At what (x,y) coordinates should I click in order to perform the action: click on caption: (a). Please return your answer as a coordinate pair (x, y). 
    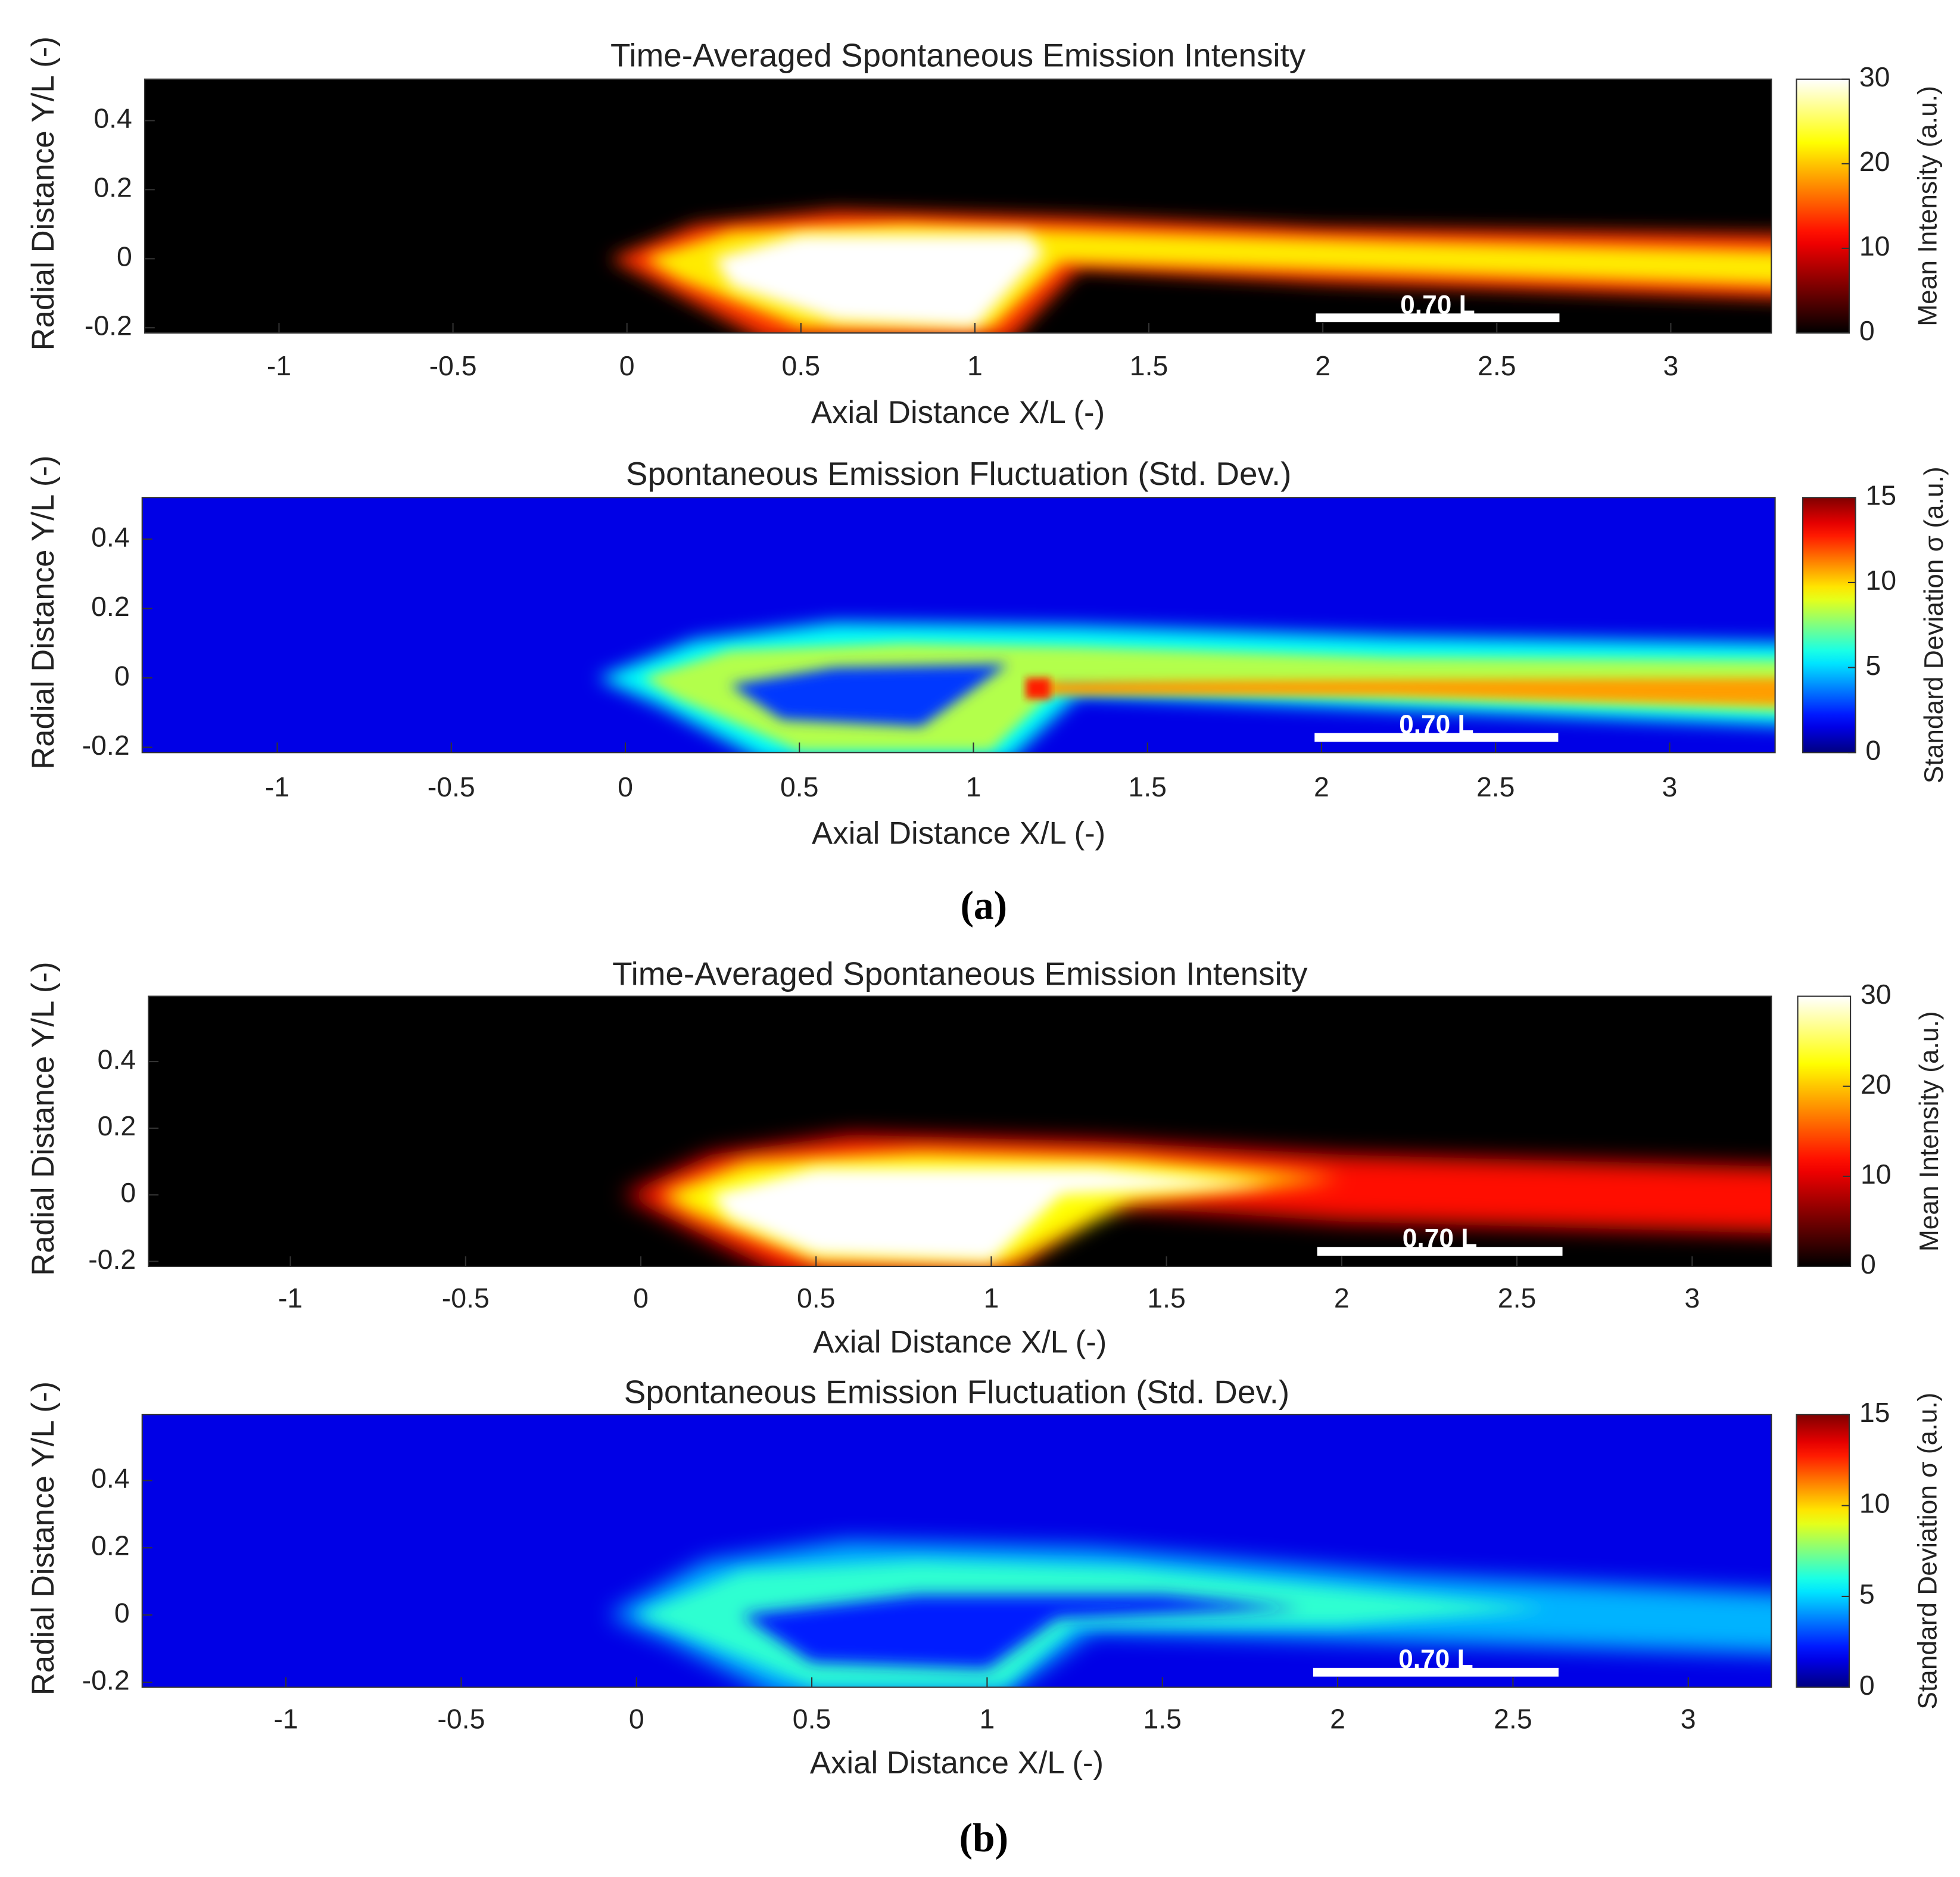
    Looking at the image, I should click on (984, 905).